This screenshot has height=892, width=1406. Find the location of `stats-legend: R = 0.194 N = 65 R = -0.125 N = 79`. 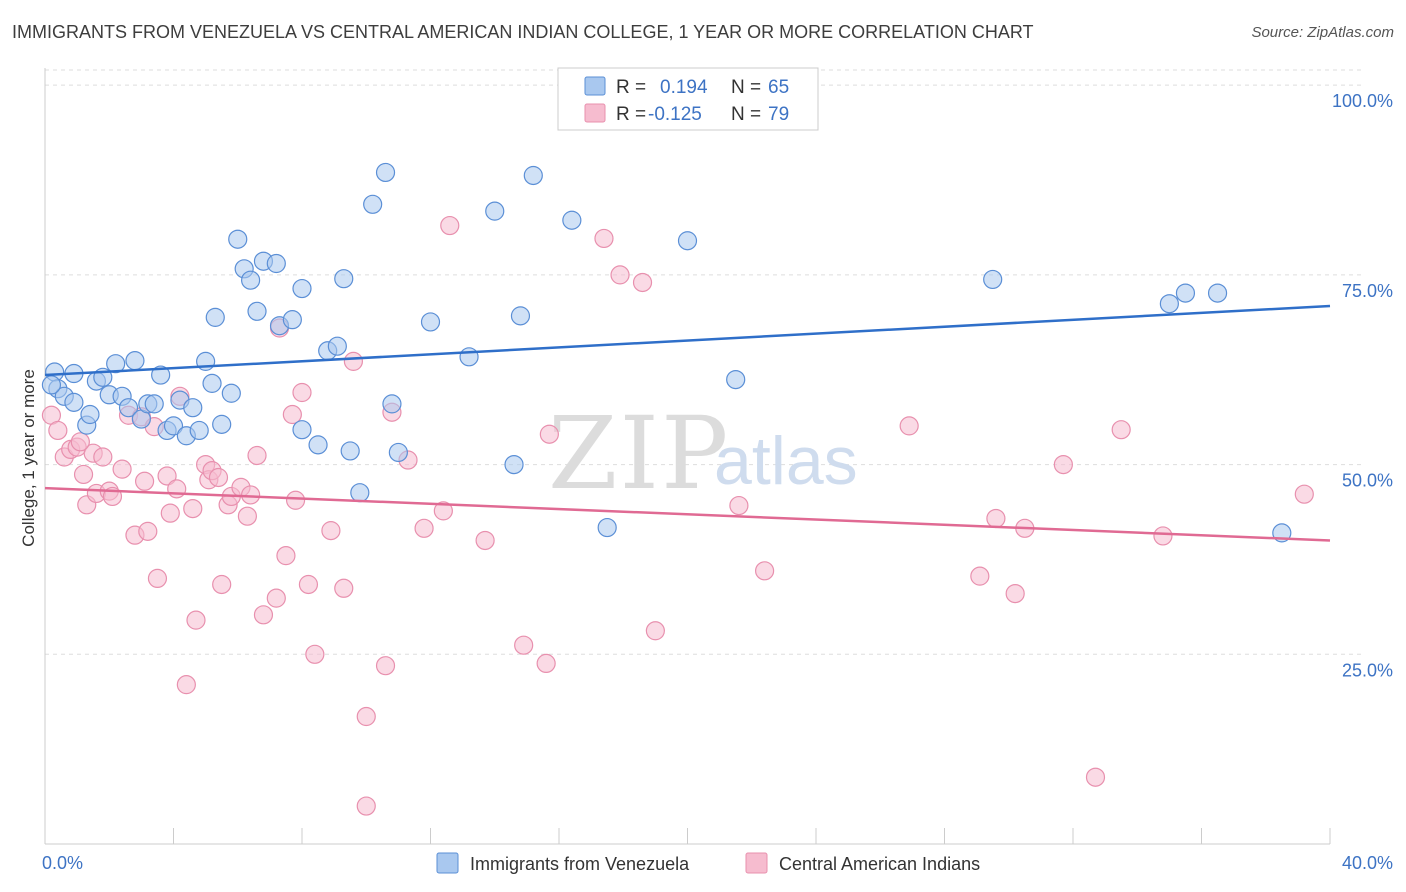

stats-legend: R = 0.194 N = 65 R = -0.125 N = 79 is located at coordinates (688, 99).